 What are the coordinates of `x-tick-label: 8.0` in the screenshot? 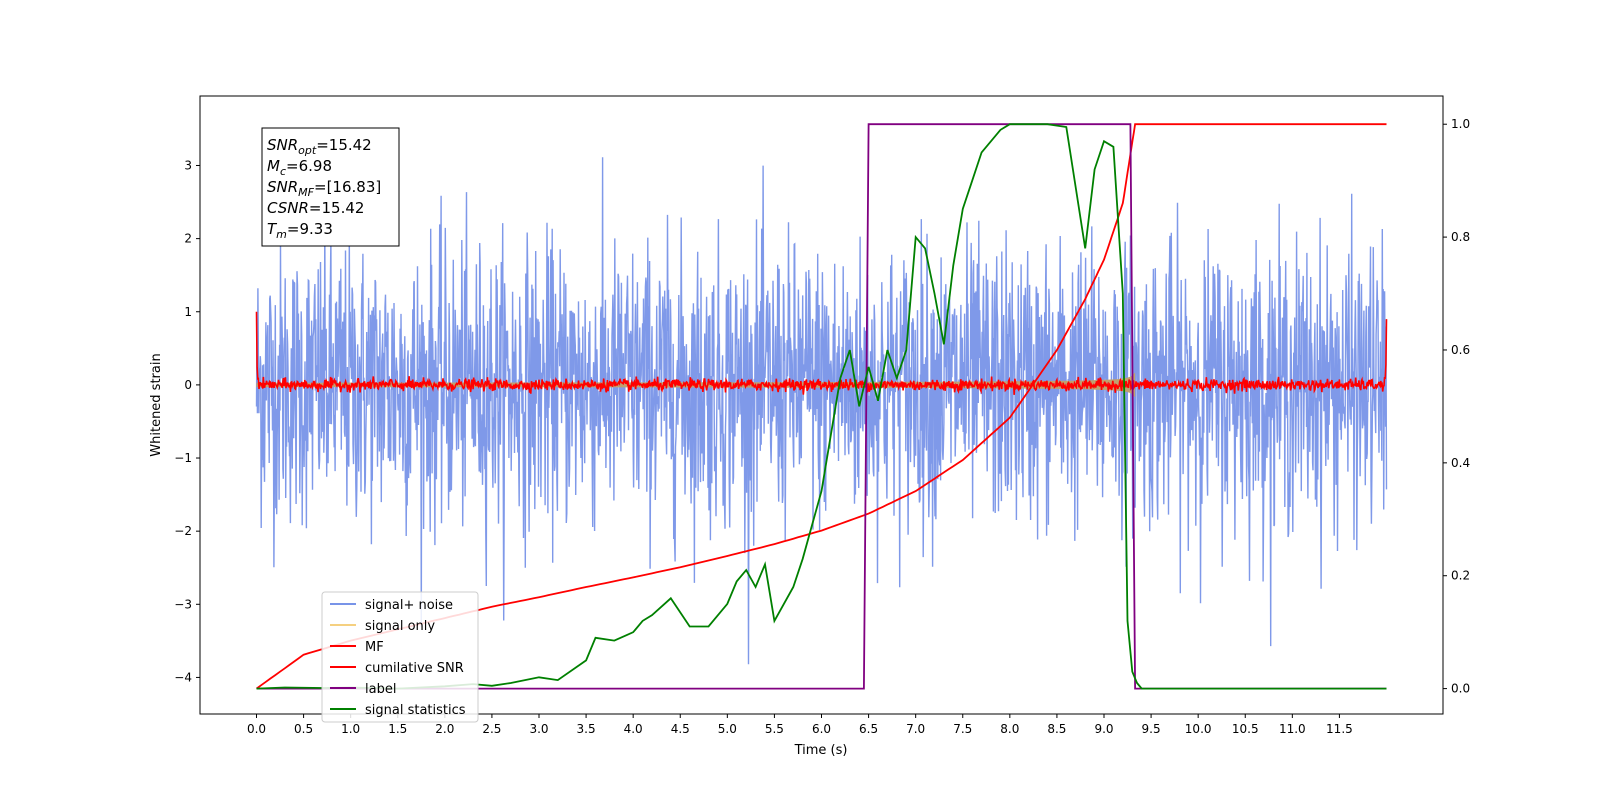 It's located at (1009, 729).